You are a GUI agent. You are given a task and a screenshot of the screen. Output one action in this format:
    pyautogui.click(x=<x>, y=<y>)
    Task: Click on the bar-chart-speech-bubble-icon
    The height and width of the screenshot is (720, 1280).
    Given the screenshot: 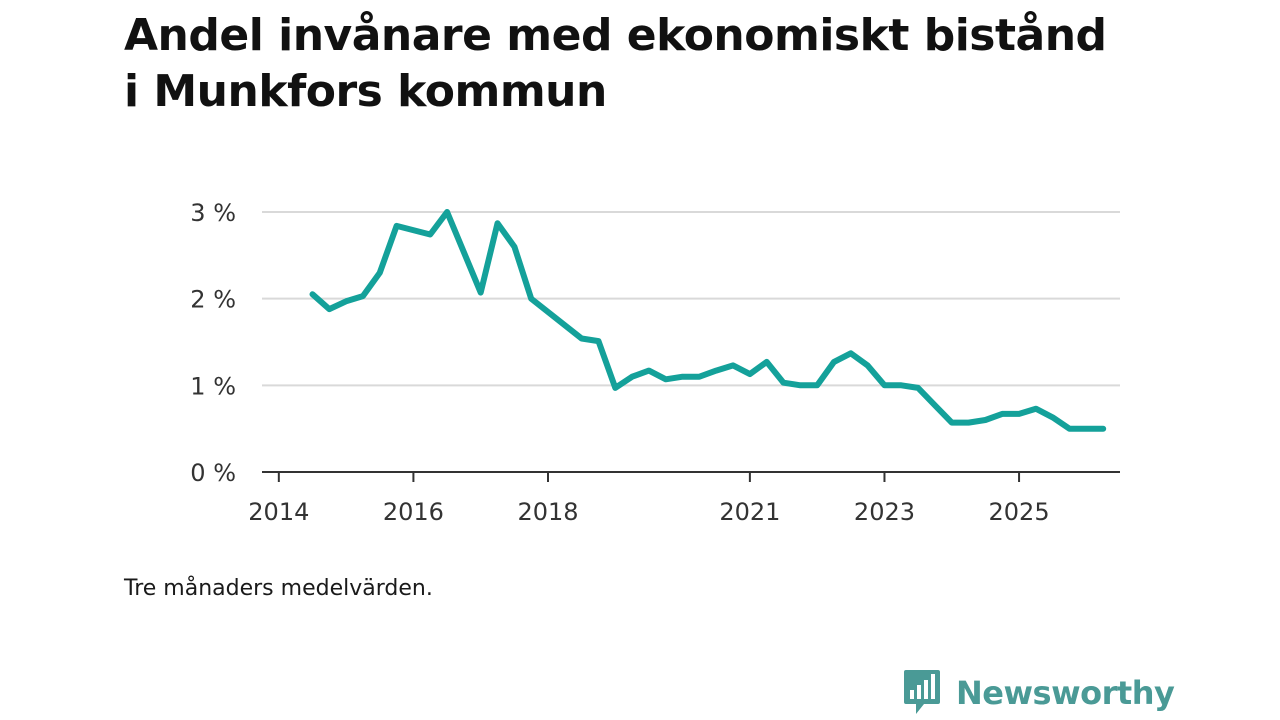 What is the action you would take?
    pyautogui.click(x=922, y=692)
    